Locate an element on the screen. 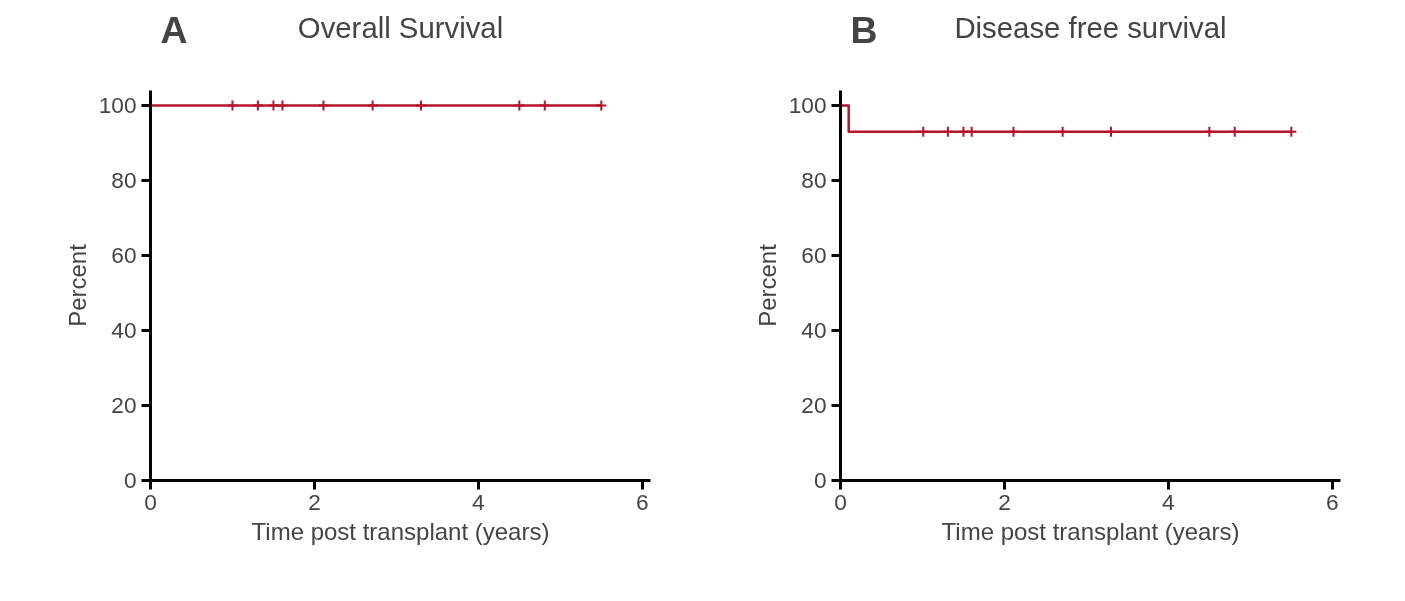  text: B is located at coordinates (864, 29).